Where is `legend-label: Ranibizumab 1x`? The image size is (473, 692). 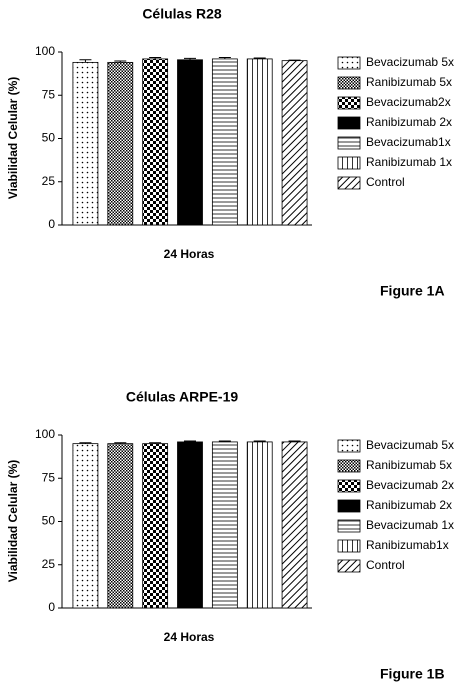 legend-label: Ranibizumab 1x is located at coordinates (409, 162).